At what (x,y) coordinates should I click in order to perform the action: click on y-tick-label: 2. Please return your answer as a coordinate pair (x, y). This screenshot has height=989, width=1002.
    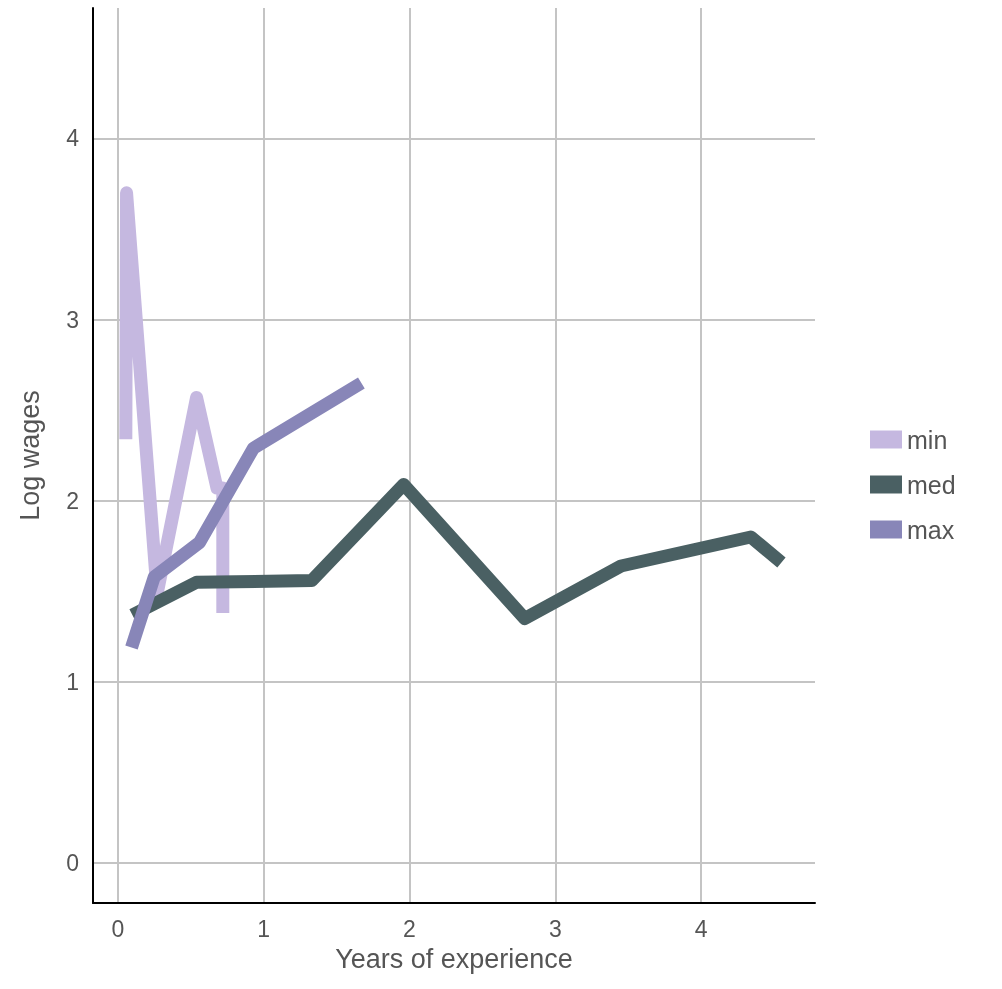
    Looking at the image, I should click on (72, 500).